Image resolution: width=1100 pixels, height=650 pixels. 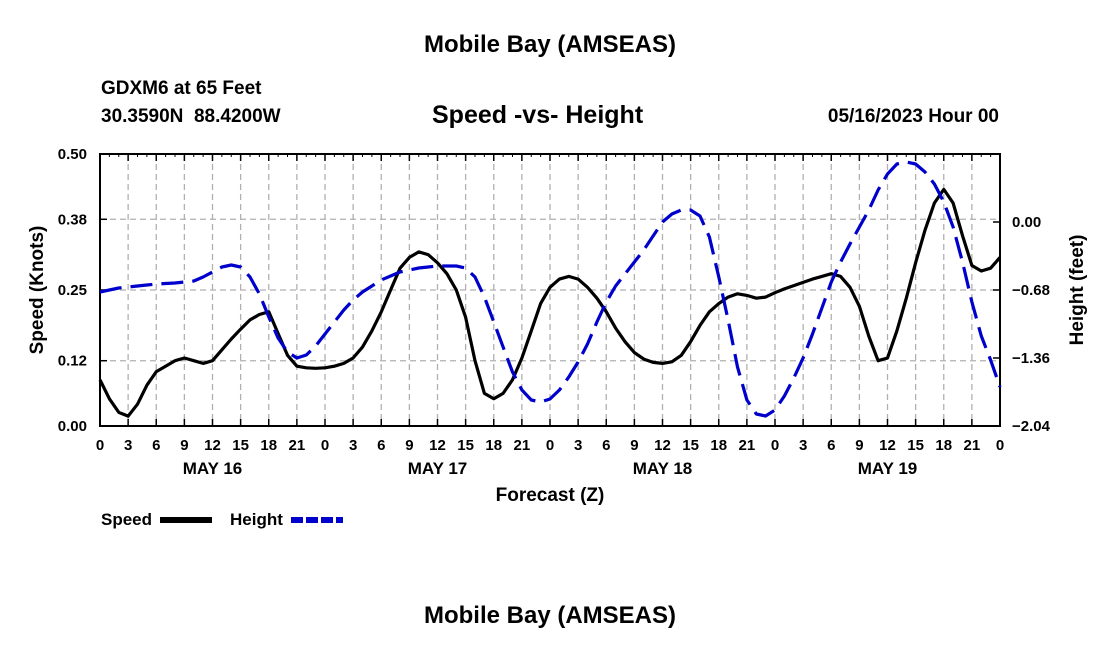 I want to click on y2-tick-label: −1.36, so click(x=1031, y=358).